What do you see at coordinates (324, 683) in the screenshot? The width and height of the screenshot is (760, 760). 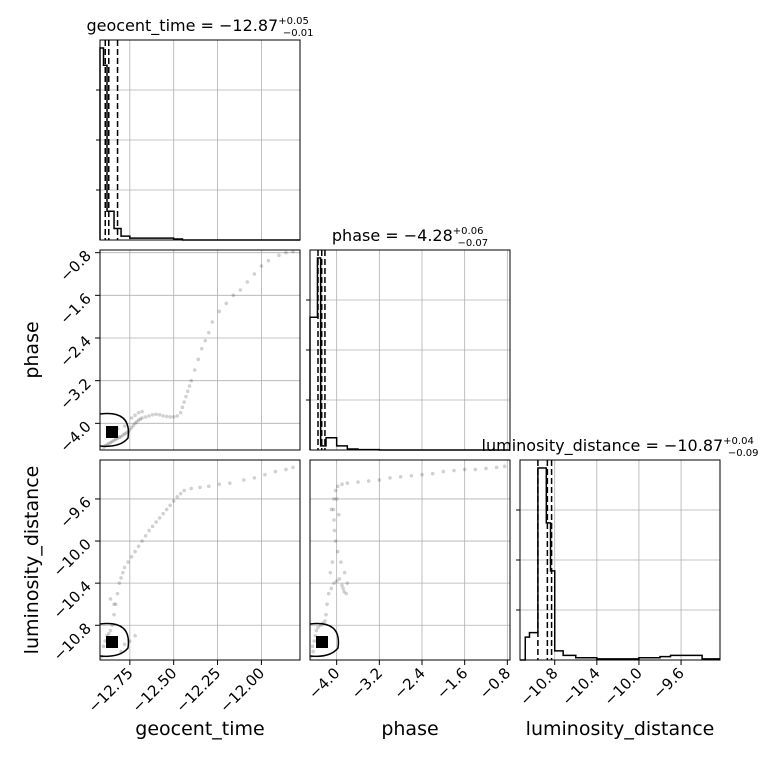 I see `x-tick-label: −4.0` at bounding box center [324, 683].